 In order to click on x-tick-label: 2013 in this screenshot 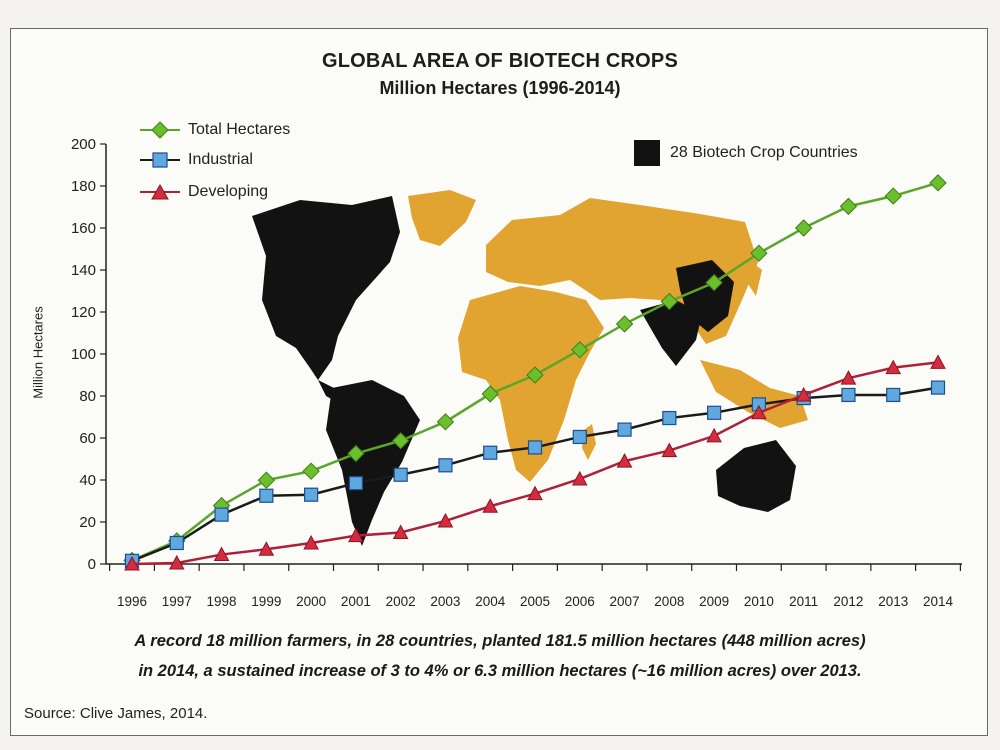, I will do `click(893, 601)`.